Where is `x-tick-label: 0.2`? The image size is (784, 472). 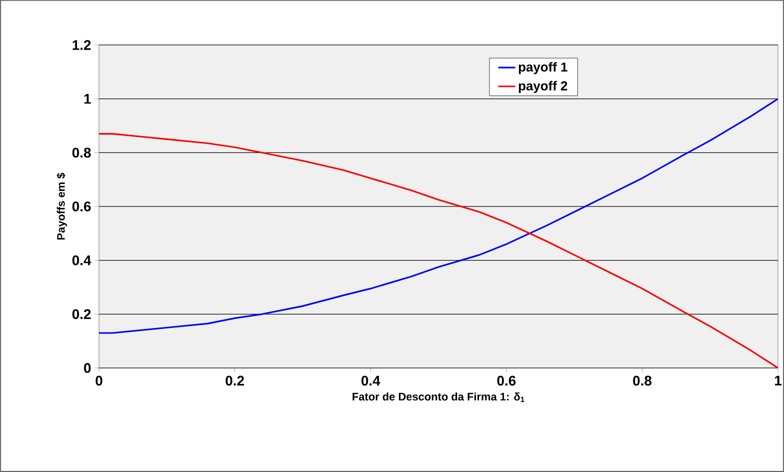
x-tick-label: 0.2 is located at coordinates (235, 381).